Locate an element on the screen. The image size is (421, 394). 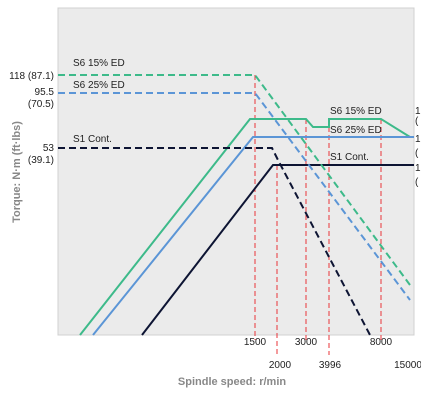
right-label-4: ( is located at coordinates (417, 153).